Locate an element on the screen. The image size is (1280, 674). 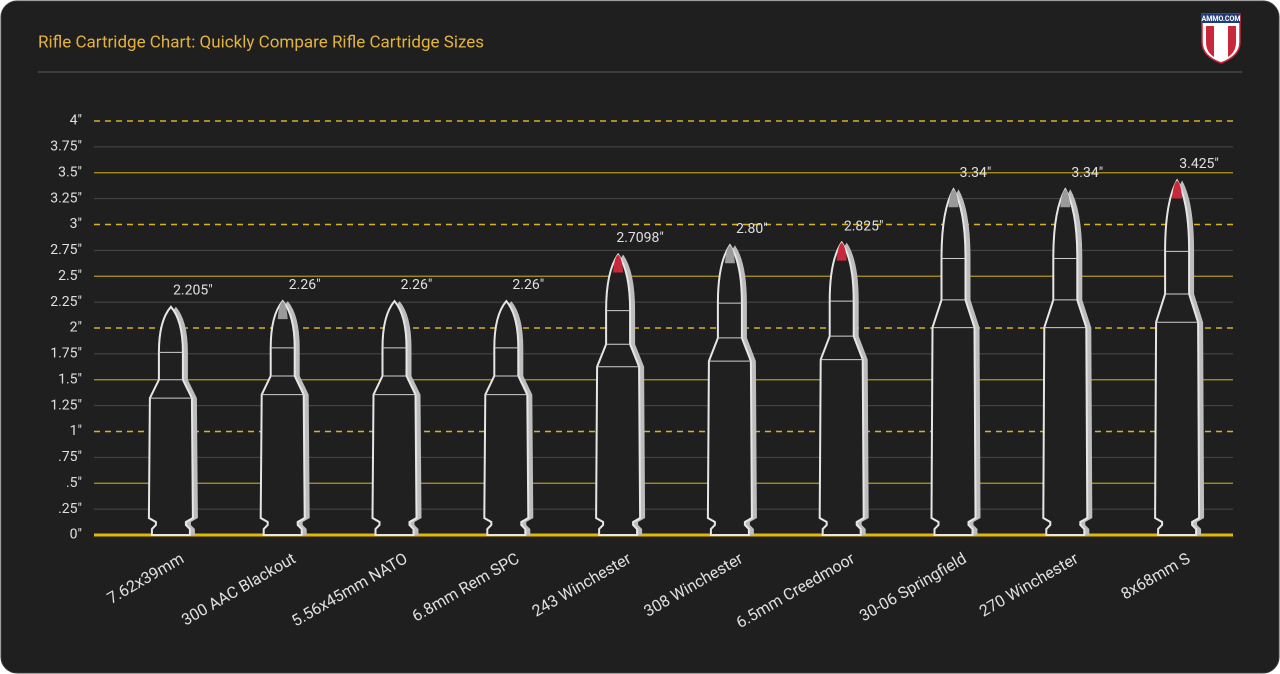
y-tick-label: .75" is located at coordinates (70, 457).